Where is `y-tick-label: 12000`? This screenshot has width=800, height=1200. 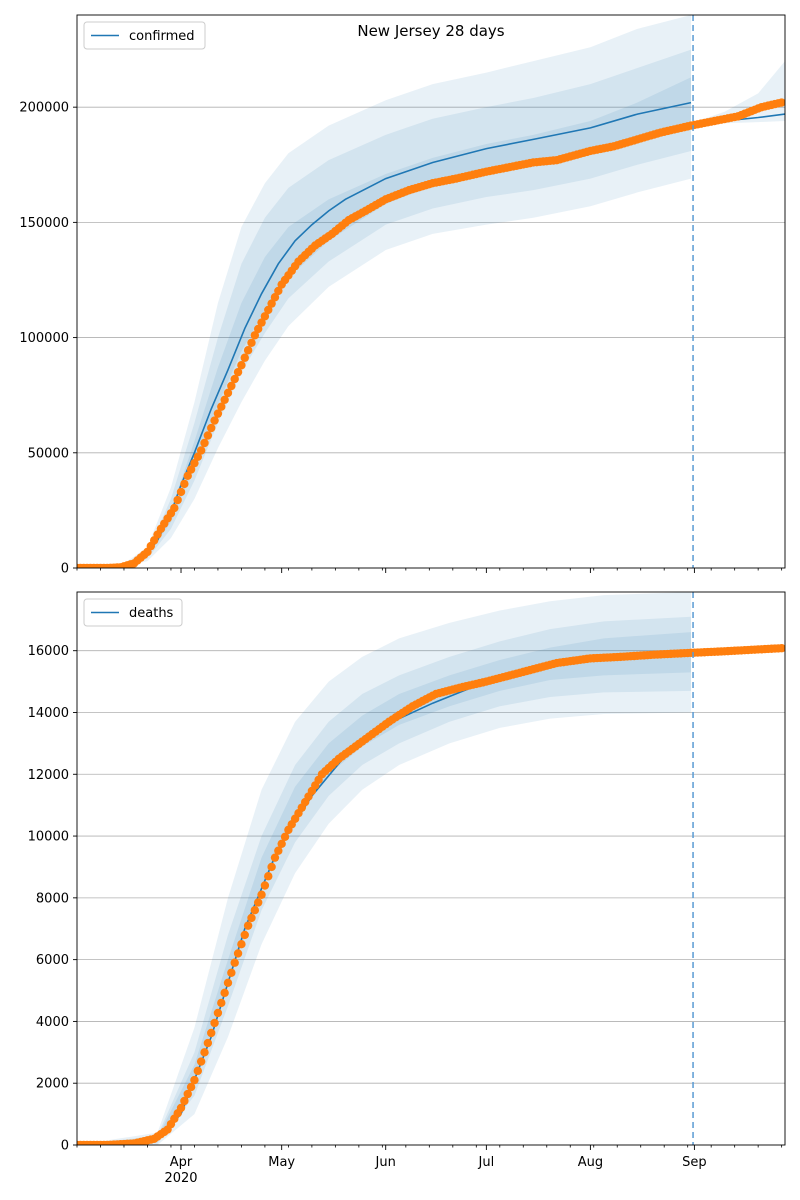
y-tick-label: 12000 is located at coordinates (48, 775).